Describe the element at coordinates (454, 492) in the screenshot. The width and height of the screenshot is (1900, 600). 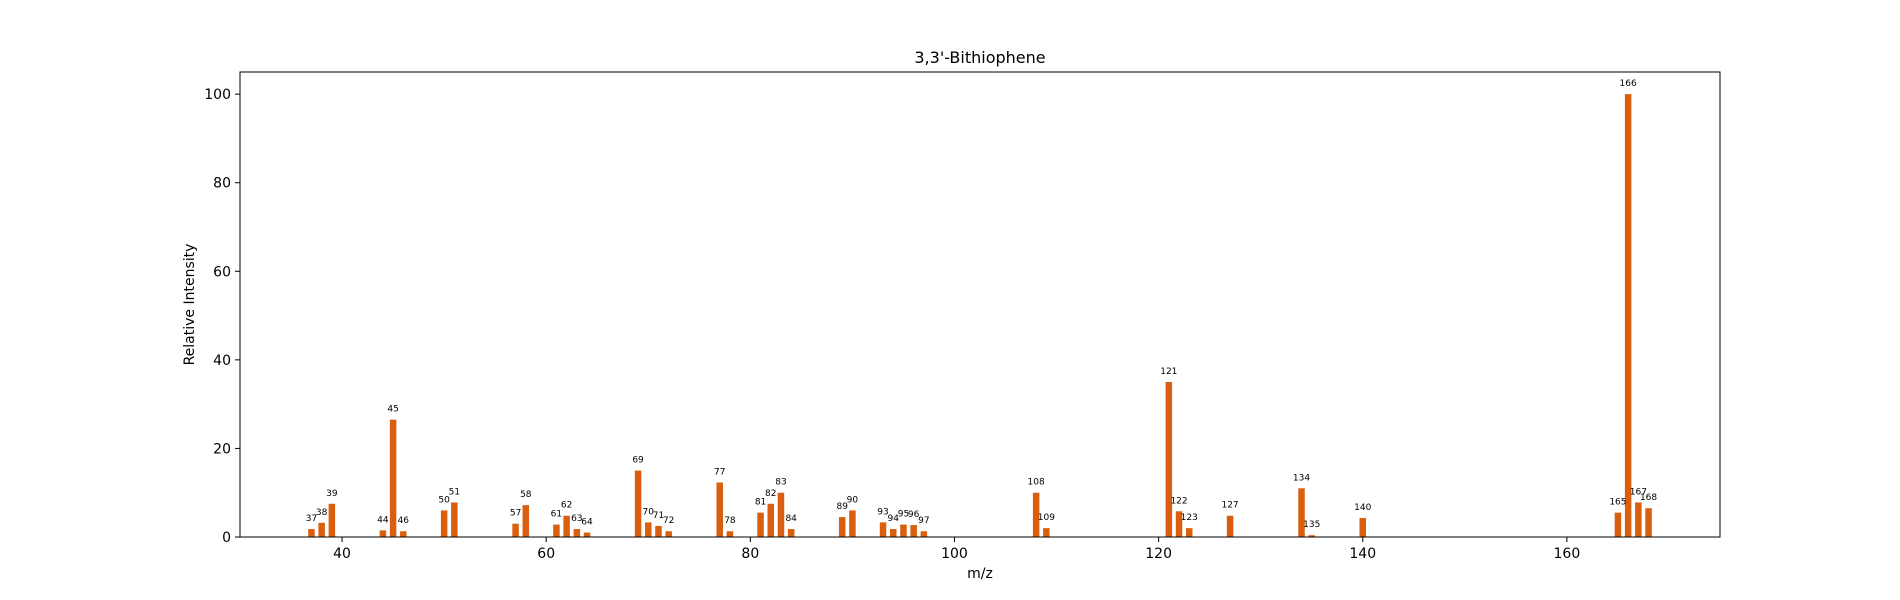
I see `peak-label-51: 51` at that location.